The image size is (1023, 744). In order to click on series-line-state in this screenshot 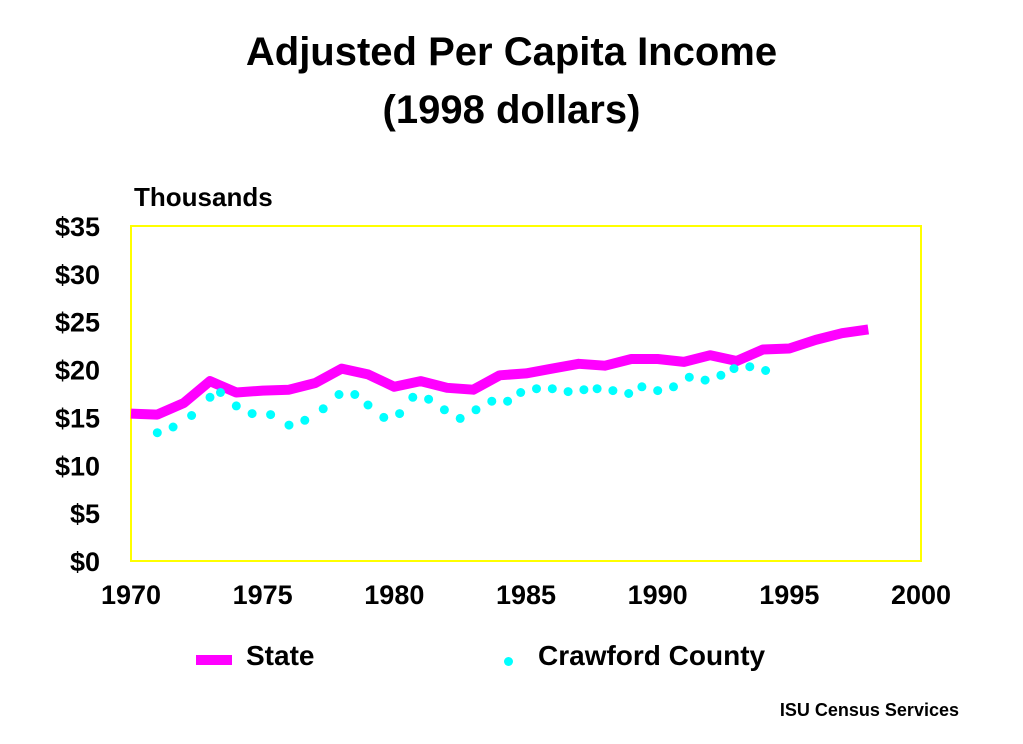, I will do `click(500, 372)`.